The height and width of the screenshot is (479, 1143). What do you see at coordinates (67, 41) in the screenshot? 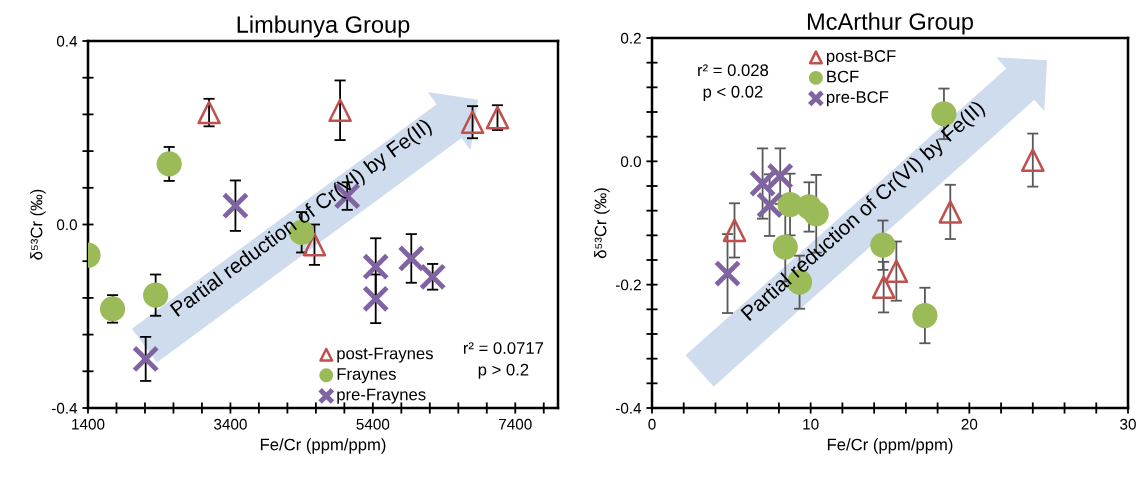
I see `y-tick-label: 0.4` at bounding box center [67, 41].